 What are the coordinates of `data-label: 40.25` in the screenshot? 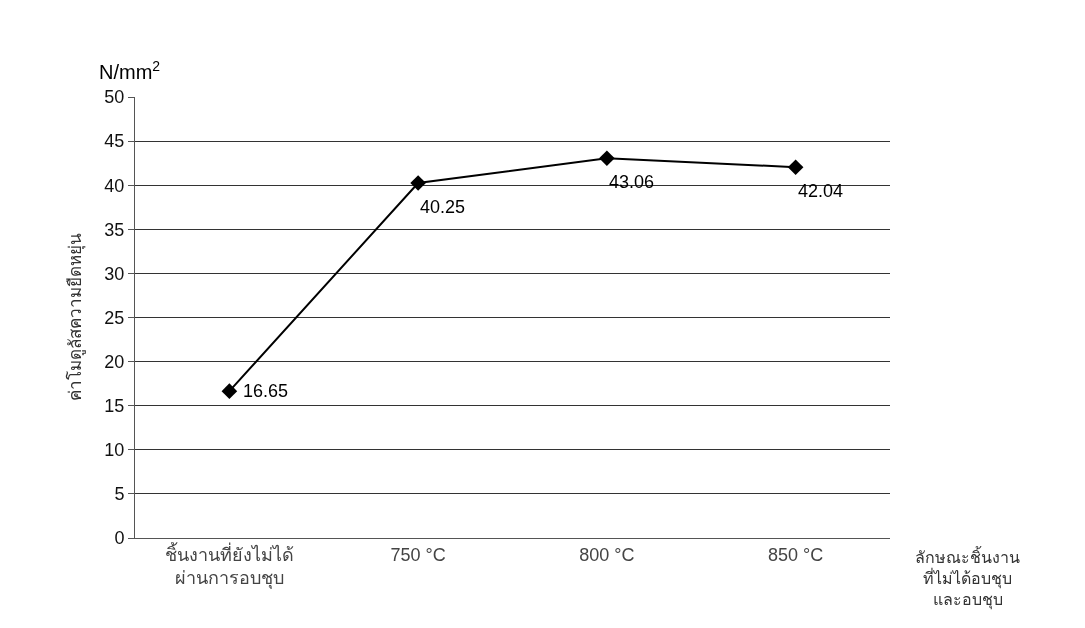 It's located at (443, 207).